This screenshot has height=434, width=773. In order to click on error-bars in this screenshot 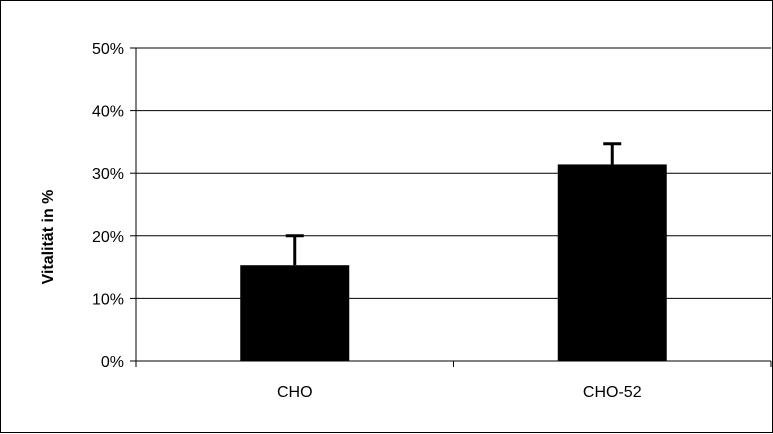, I will do `click(453, 204)`.